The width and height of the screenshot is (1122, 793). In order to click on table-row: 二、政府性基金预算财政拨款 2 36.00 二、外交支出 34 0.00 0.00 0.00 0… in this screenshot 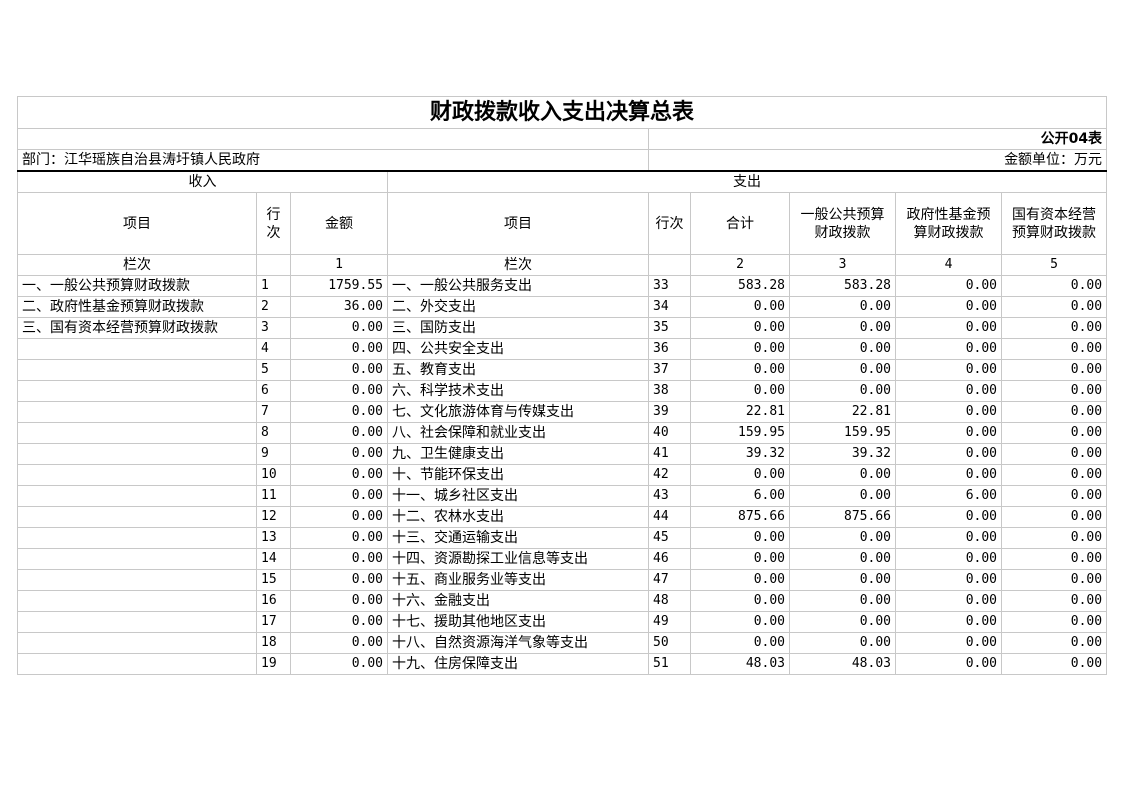, I will do `click(562, 307)`.